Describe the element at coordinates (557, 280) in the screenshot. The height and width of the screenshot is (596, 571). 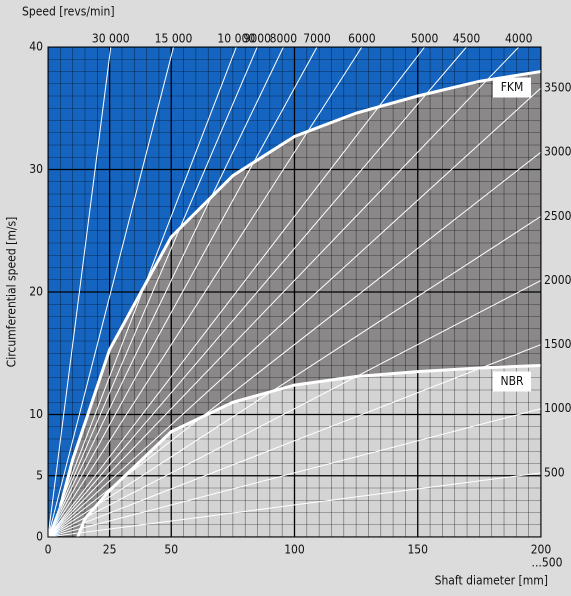
I see `speed-label: 2000` at that location.